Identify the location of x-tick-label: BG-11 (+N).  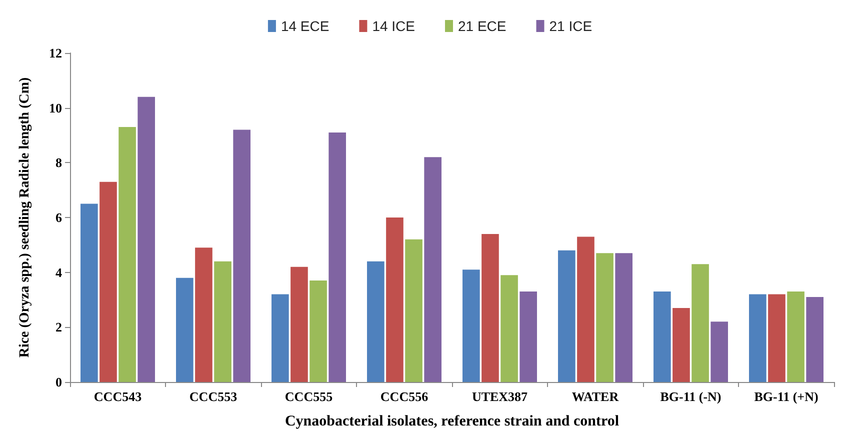
(786, 396).